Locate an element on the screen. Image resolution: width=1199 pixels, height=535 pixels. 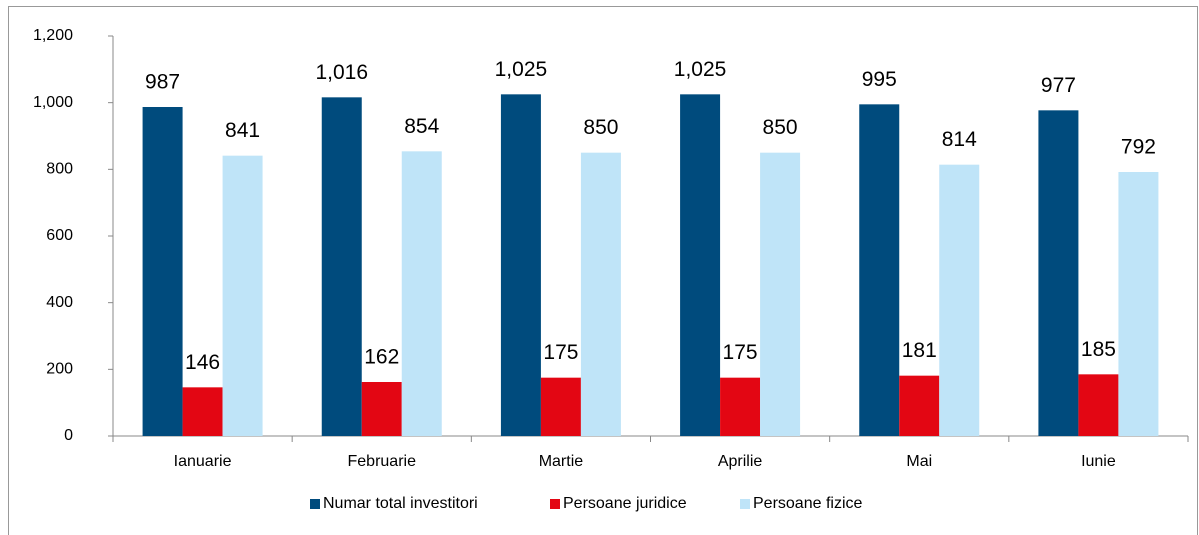
x-tick-label: Aprilie is located at coordinates (740, 461).